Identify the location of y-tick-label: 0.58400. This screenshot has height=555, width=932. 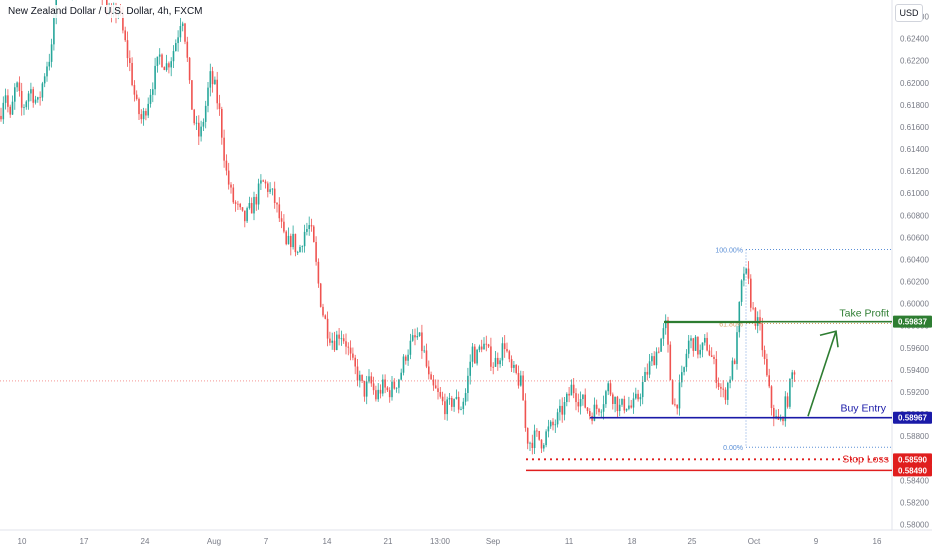
(914, 480).